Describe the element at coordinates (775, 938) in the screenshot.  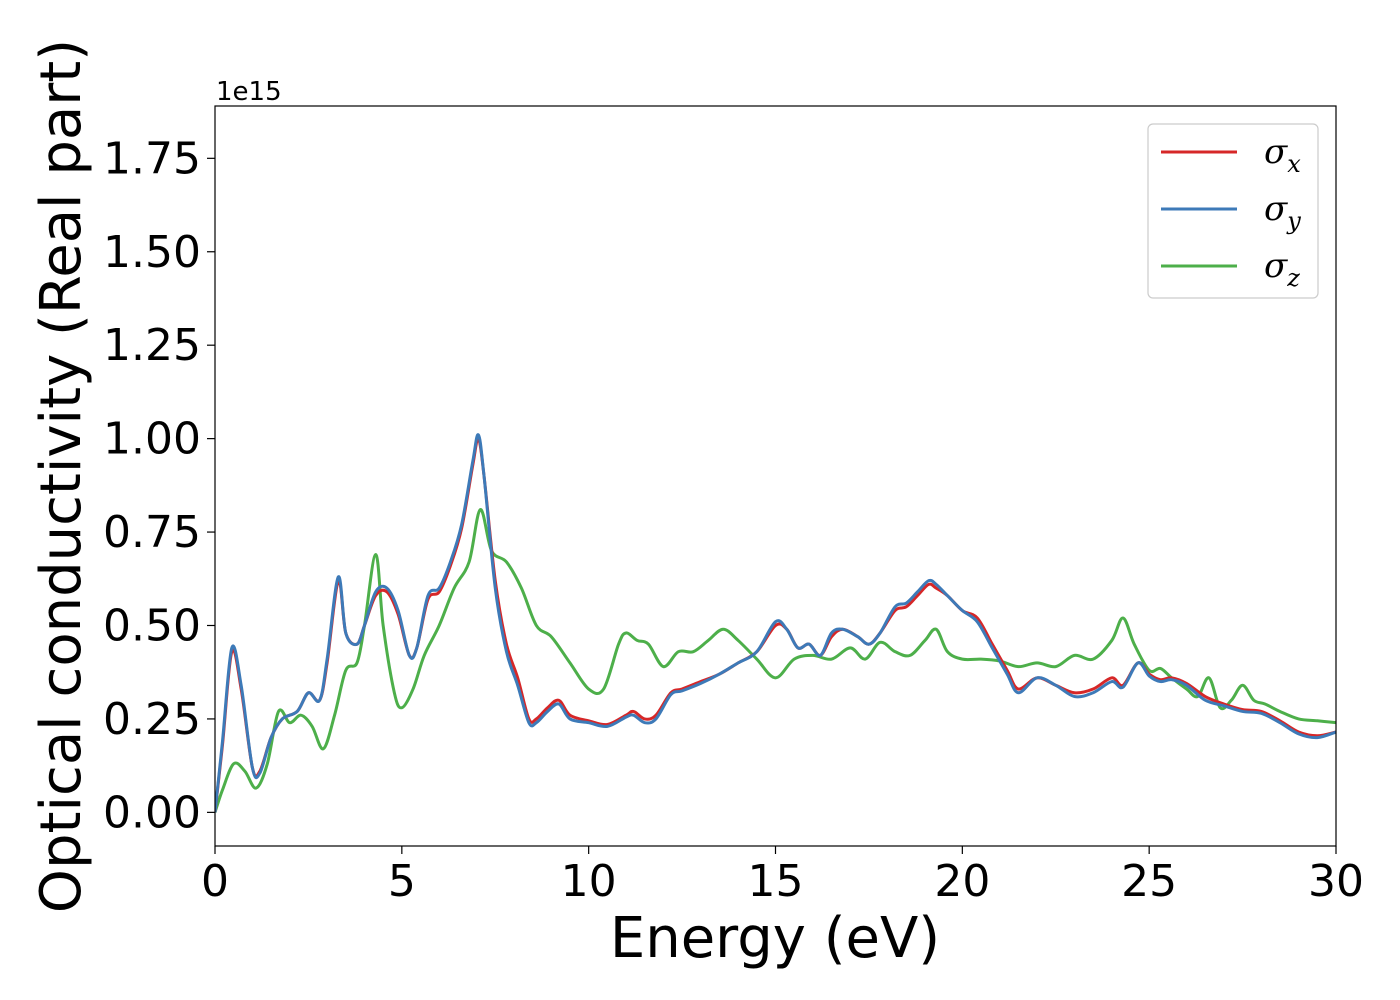
I see `x-axis-title: Energy (eV)` at that location.